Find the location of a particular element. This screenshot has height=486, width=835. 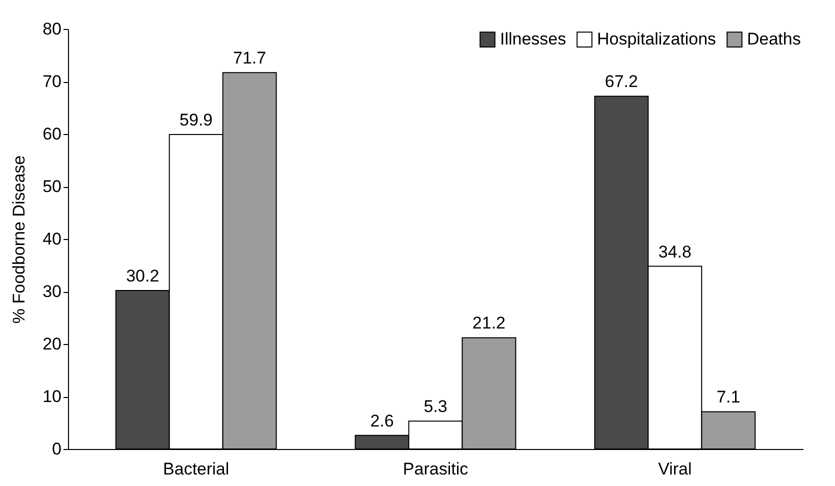

data-label: 21.2 is located at coordinates (489, 323).